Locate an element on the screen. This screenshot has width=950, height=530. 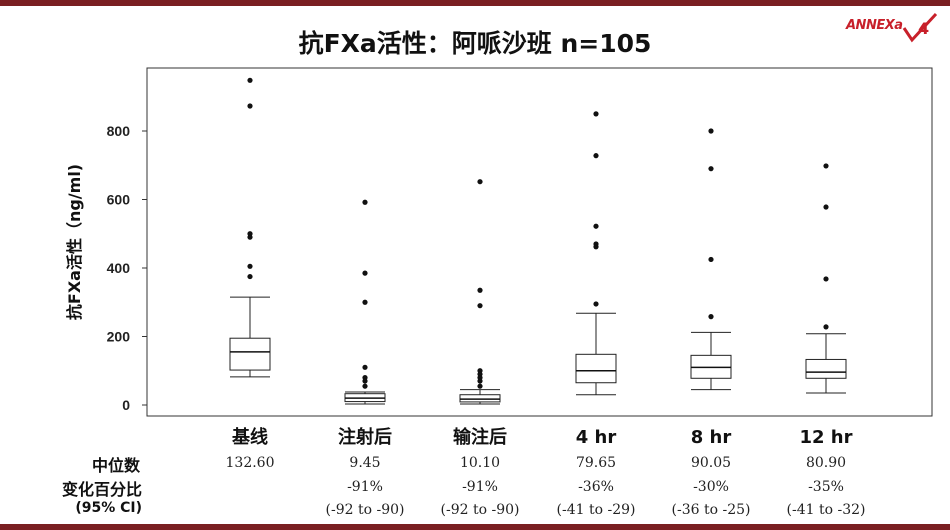
median-value: 10.10 is located at coordinates (480, 463).